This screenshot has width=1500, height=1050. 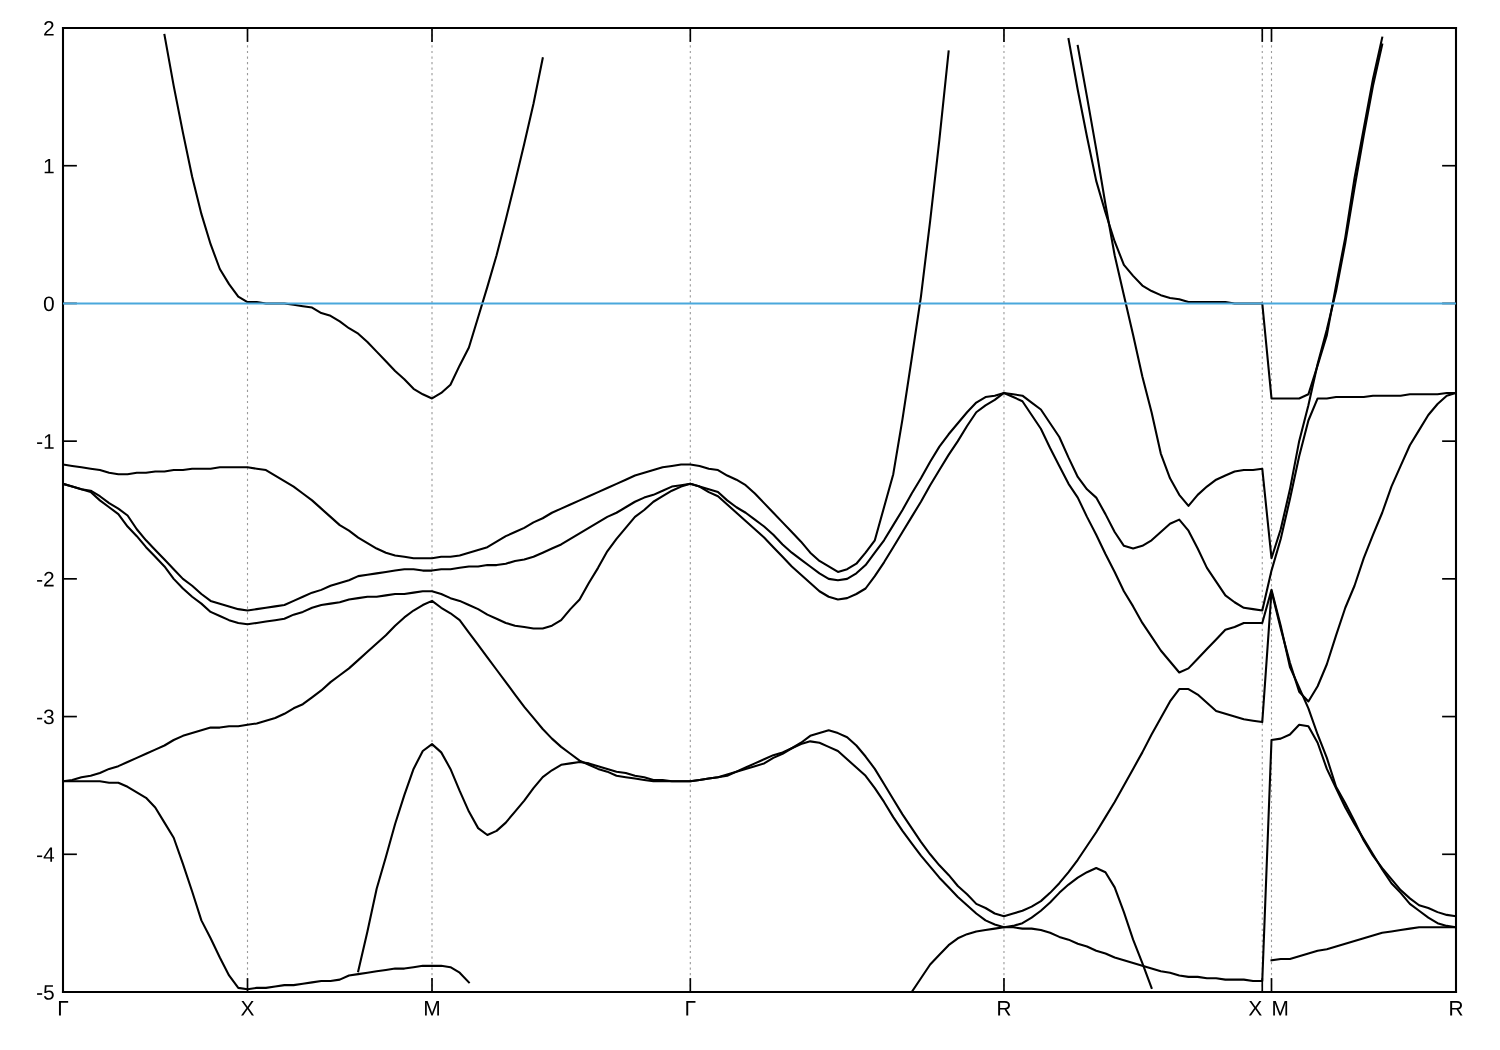 I want to click on y-tick-label: -5, so click(x=45, y=992).